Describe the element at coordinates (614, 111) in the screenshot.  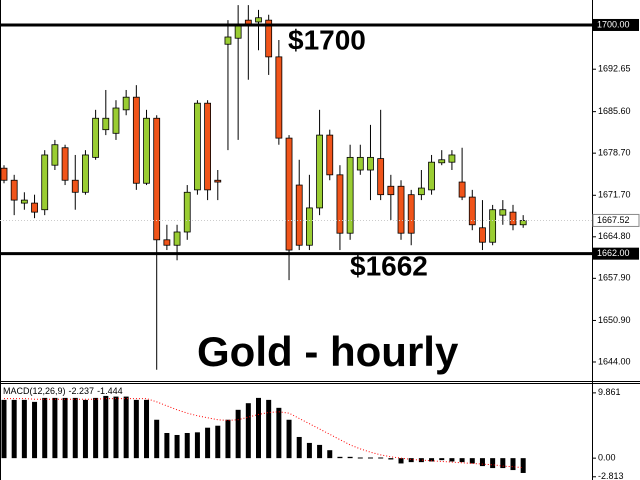
I see `y-tick-label: 1685.60` at that location.